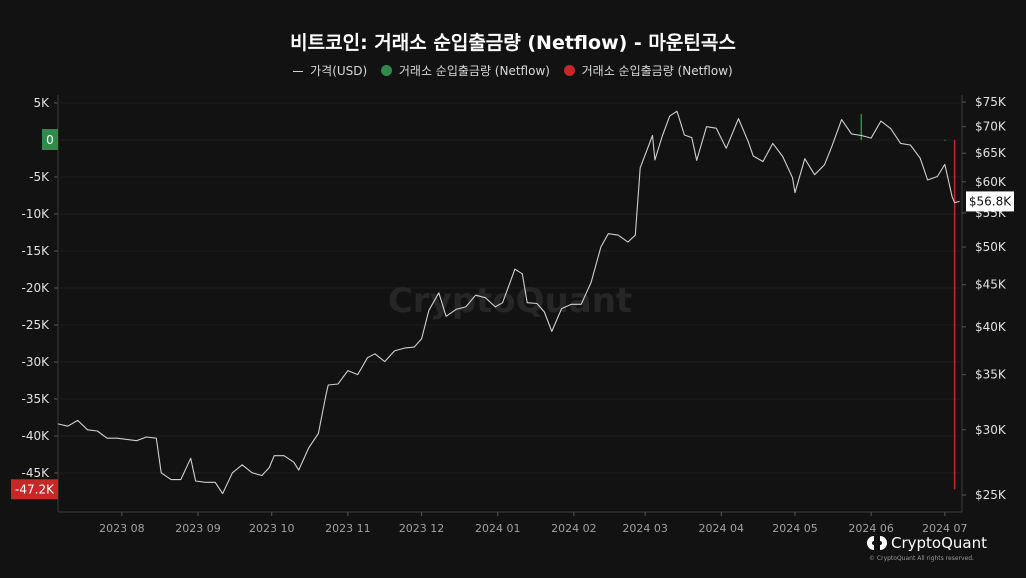  I want to click on brand-name: CryptoQuant, so click(939, 543).